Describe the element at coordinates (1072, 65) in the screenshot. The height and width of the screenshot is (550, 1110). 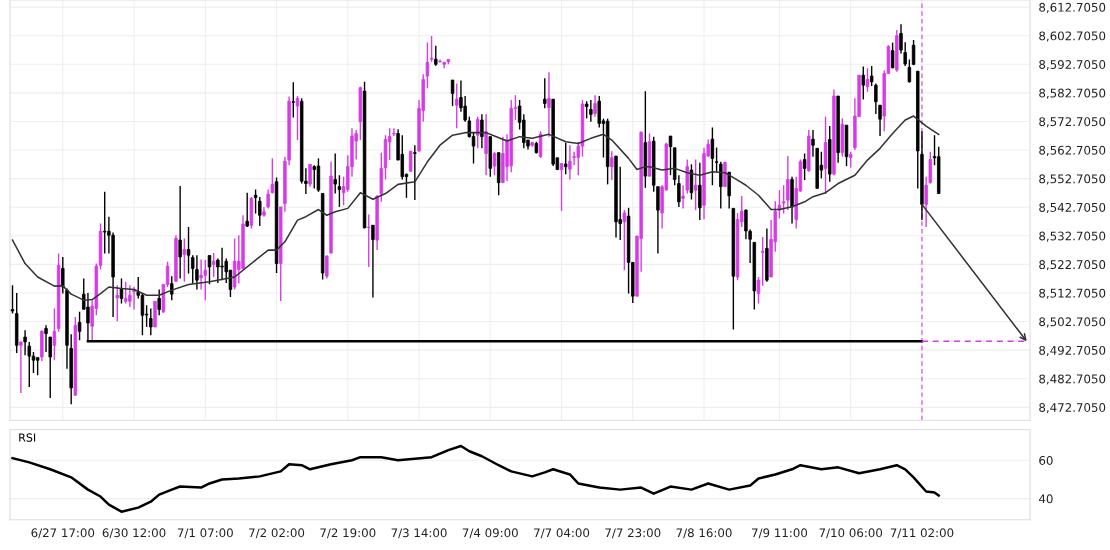
I see `y-tick-label: 8,592.7050` at that location.